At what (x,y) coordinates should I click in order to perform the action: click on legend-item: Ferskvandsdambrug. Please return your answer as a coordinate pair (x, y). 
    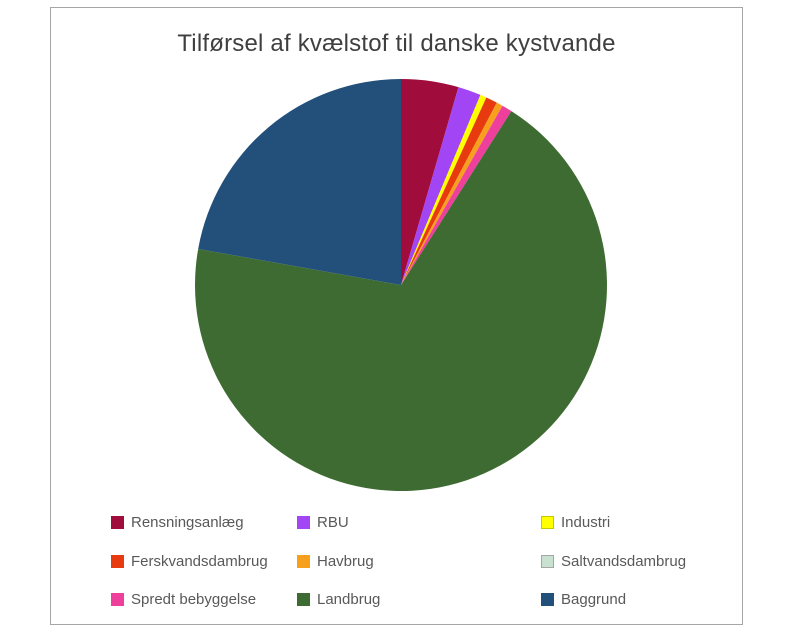
    Looking at the image, I should click on (189, 561).